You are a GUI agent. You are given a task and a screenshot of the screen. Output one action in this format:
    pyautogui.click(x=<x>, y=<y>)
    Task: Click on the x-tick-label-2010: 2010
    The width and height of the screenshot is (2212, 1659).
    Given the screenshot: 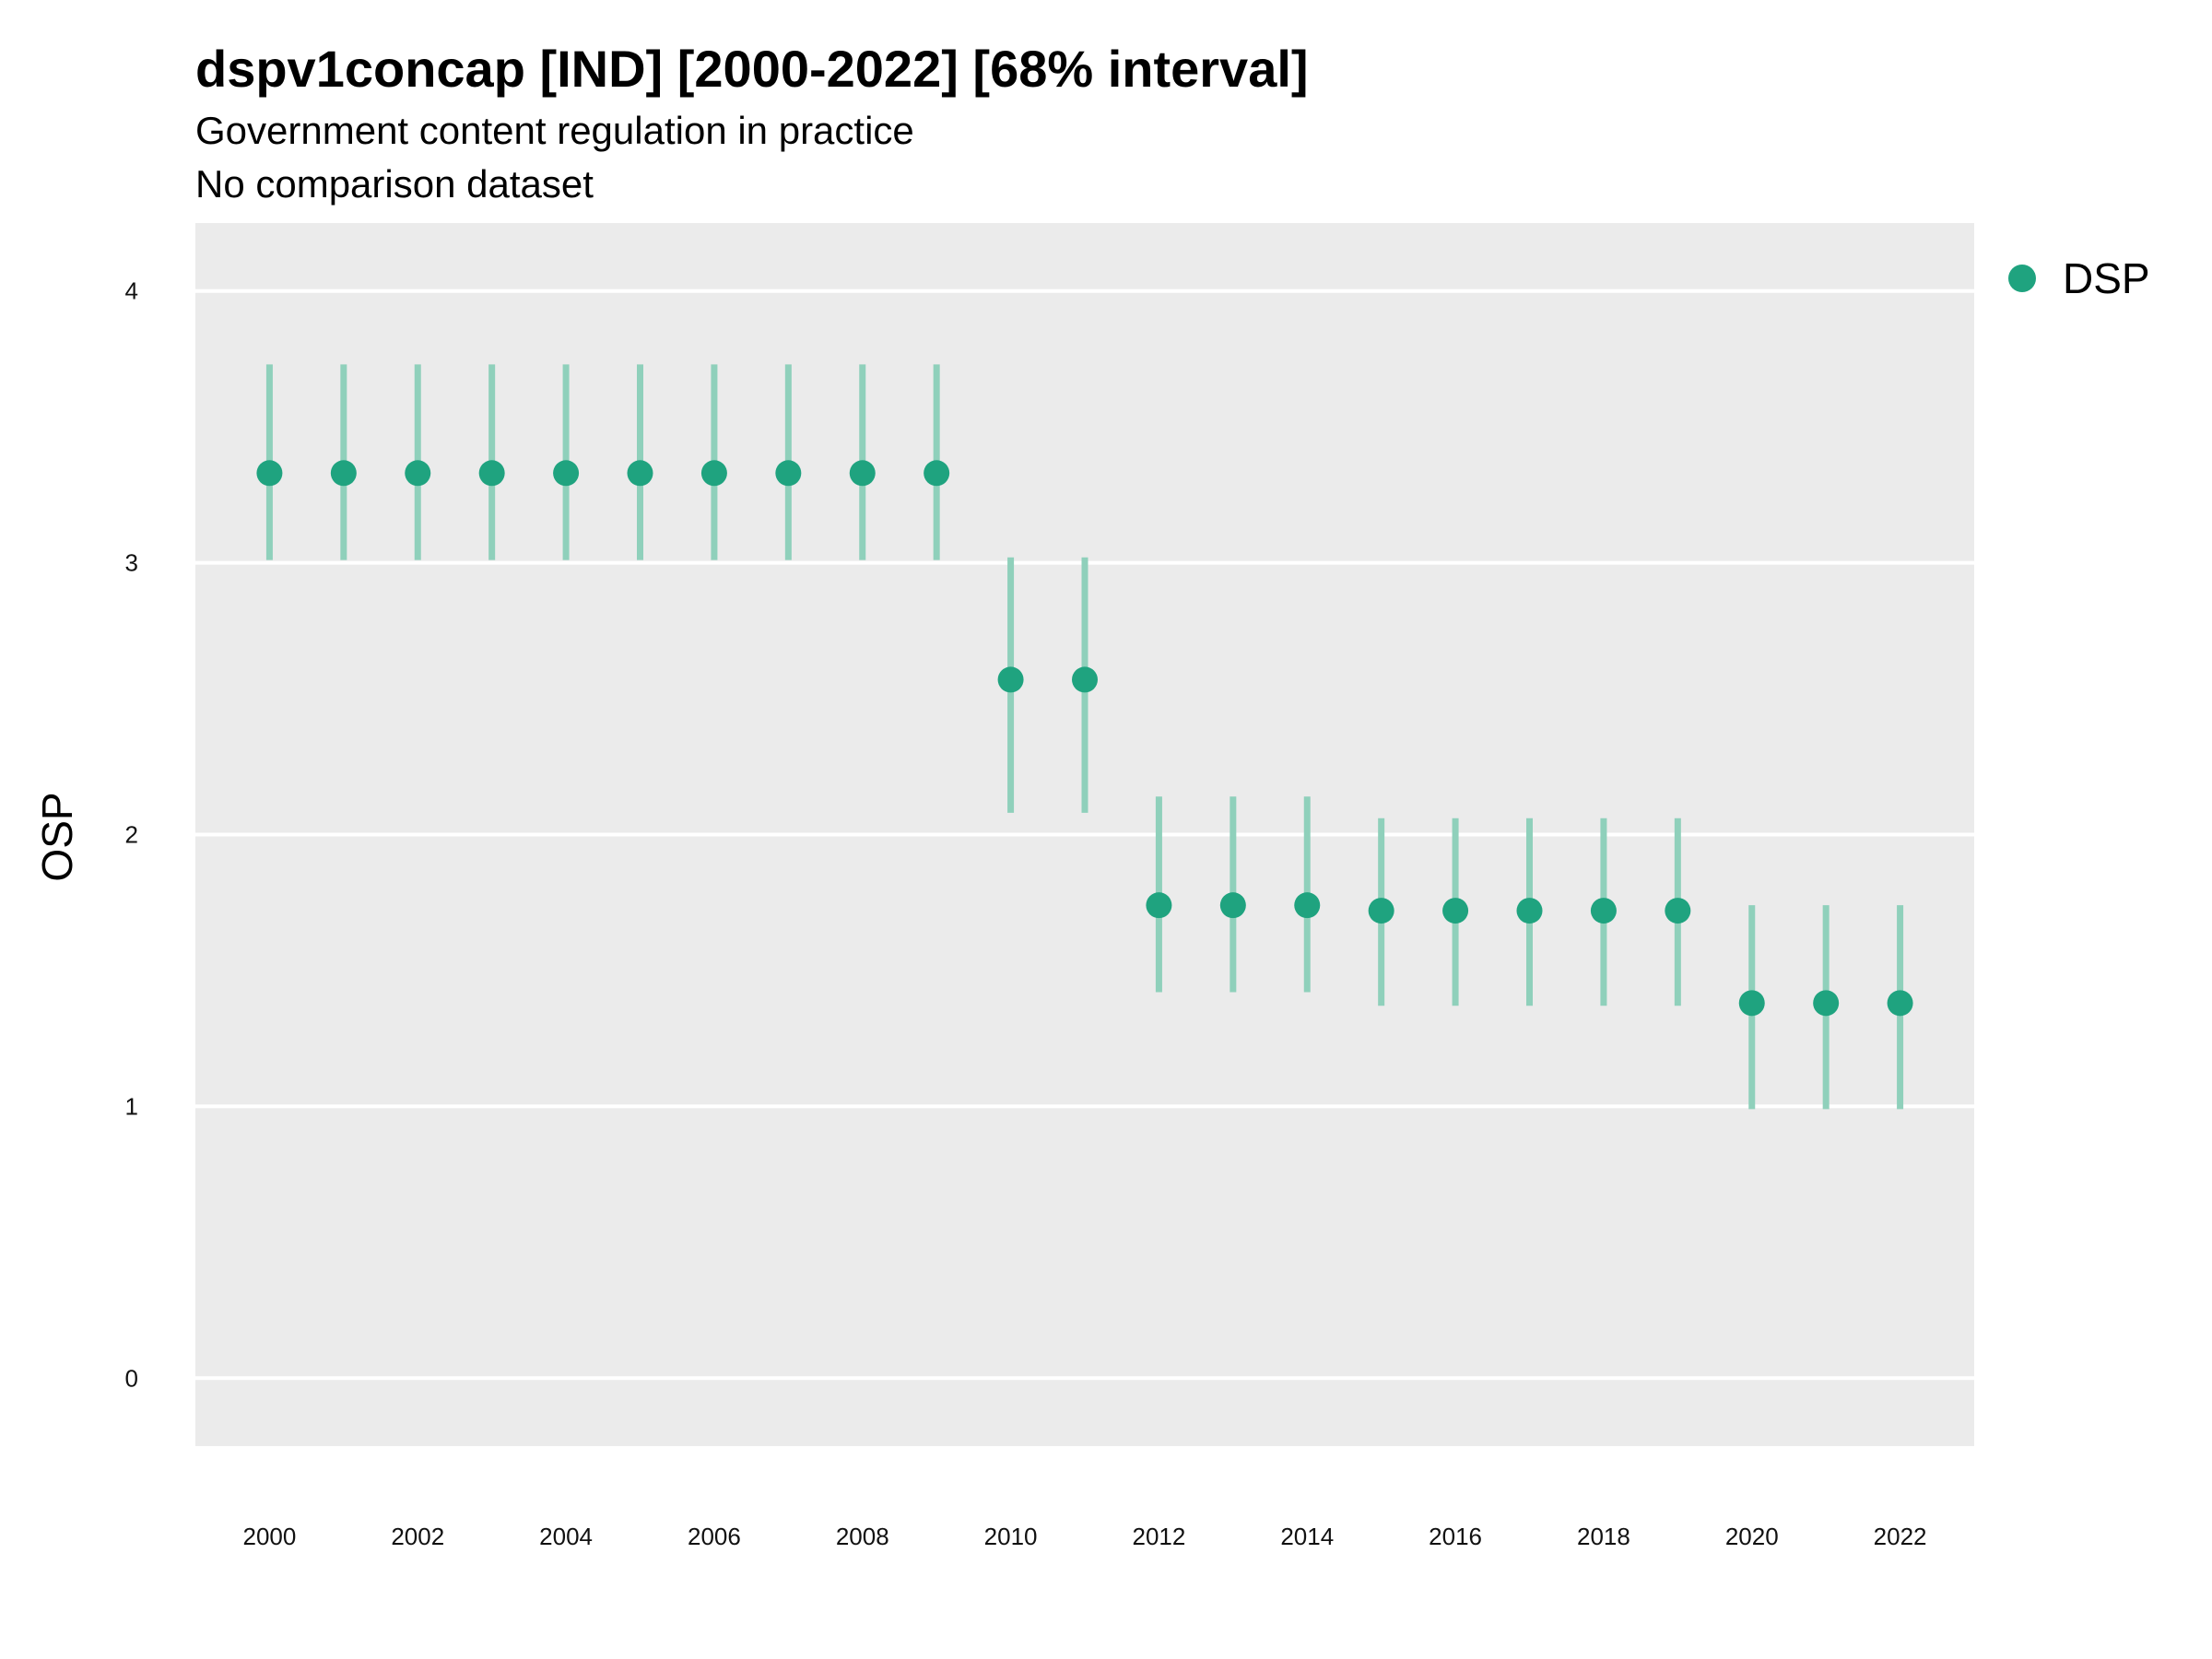 What is the action you would take?
    pyautogui.click(x=1011, y=1536)
    